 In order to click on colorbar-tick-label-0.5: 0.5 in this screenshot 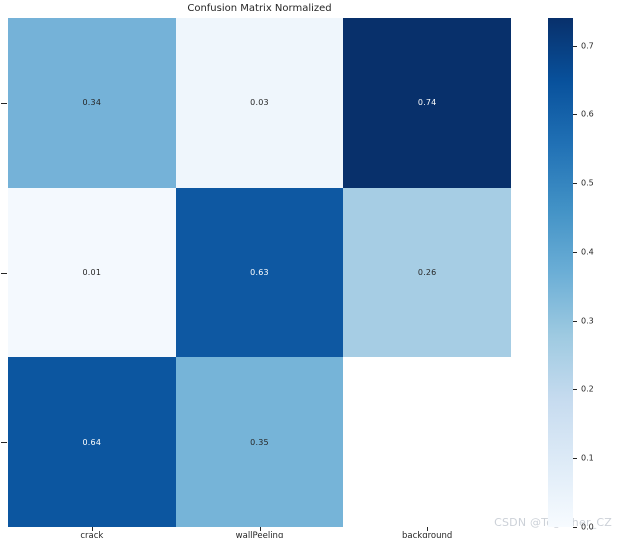, I will do `click(587, 183)`.